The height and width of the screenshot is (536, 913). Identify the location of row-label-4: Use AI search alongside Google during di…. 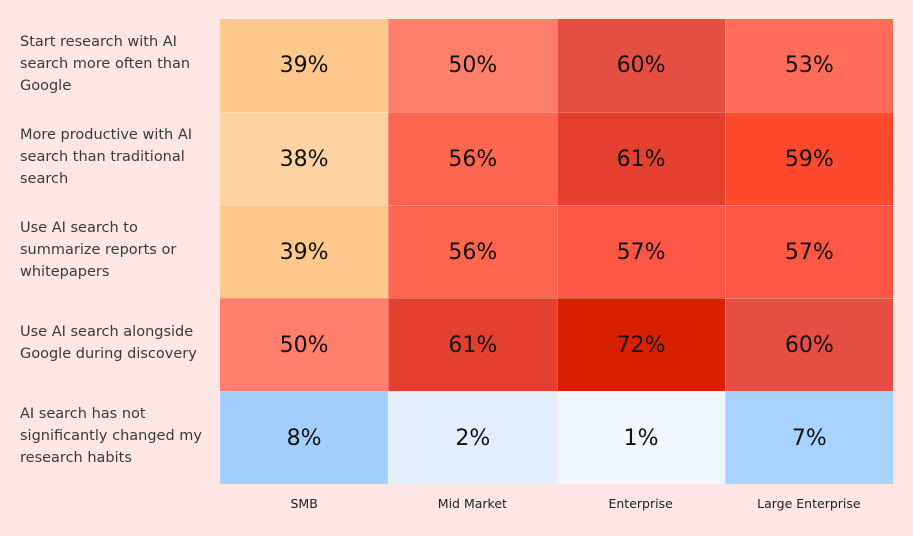
(108, 342).